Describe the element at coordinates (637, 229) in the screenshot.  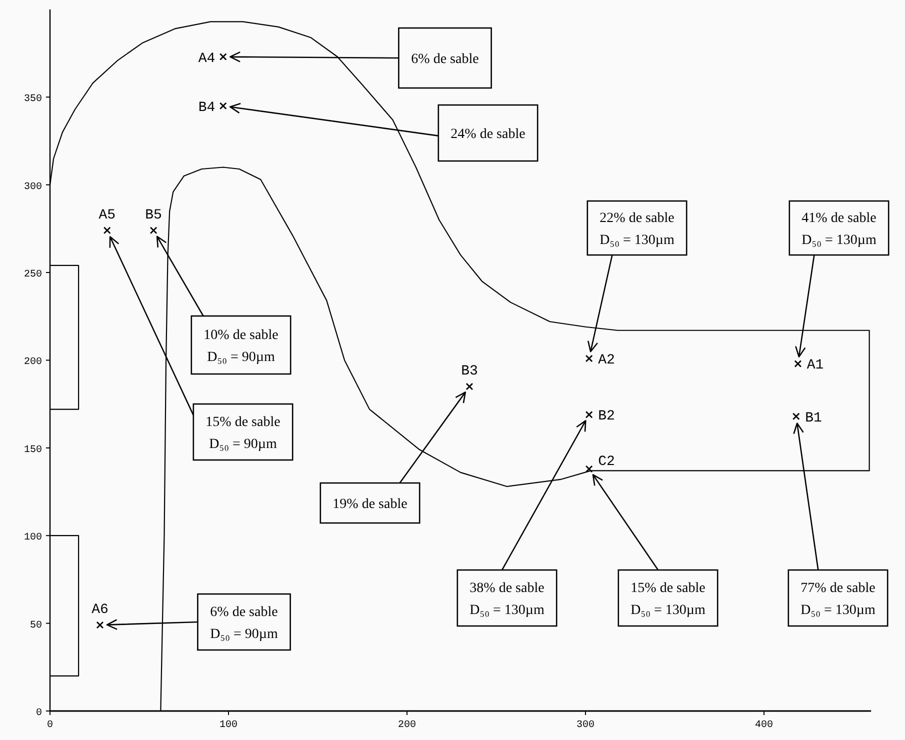
I see `annotation: 22% de sable D₅₀ = 130µm` at that location.